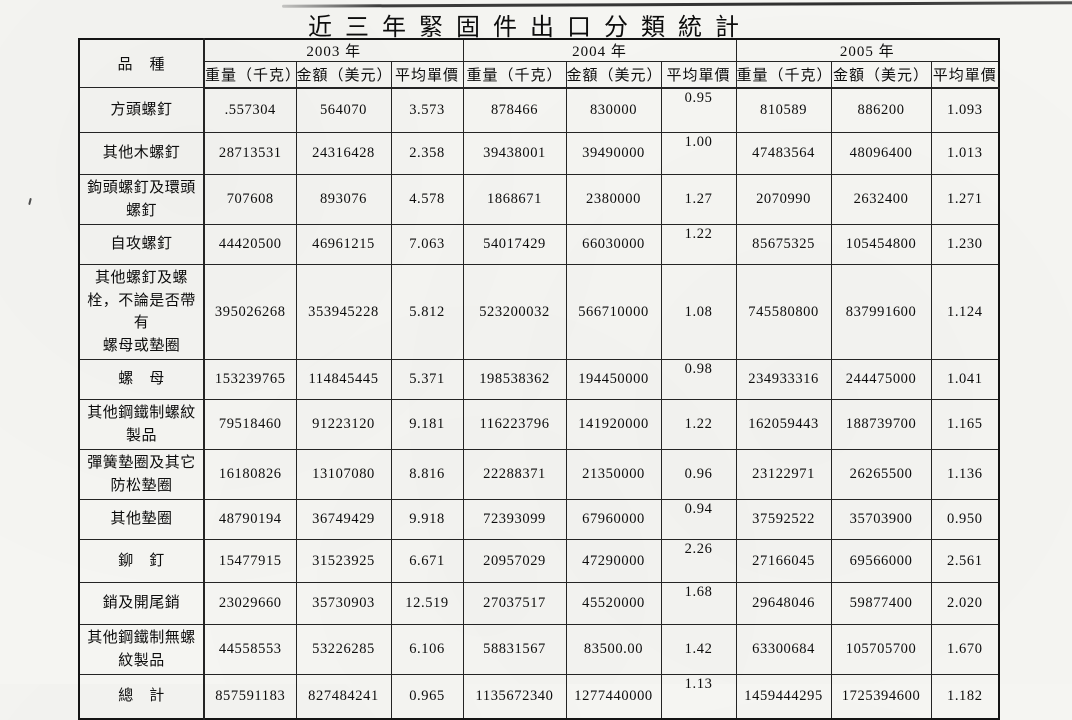 This screenshot has height=720, width=1072. What do you see at coordinates (881, 379) in the screenshot?
I see `value-cell: 244475000` at bounding box center [881, 379].